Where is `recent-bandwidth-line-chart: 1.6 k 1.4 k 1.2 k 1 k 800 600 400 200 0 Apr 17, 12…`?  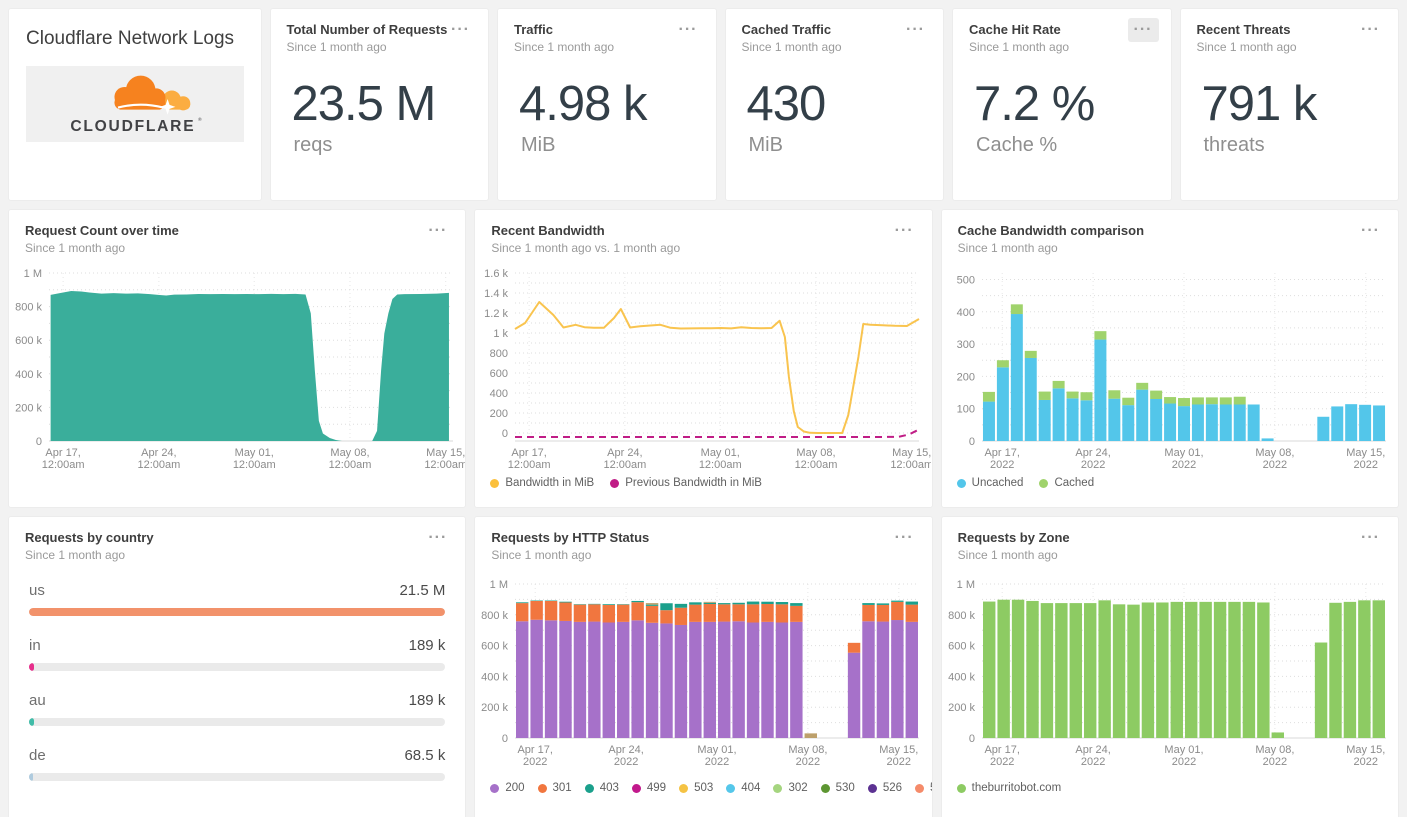 recent-bandwidth-line-chart: 1.6 k 1.4 k 1.2 k 1 k 800 600 400 200 0 Apr 17, 12… is located at coordinates (703, 369).